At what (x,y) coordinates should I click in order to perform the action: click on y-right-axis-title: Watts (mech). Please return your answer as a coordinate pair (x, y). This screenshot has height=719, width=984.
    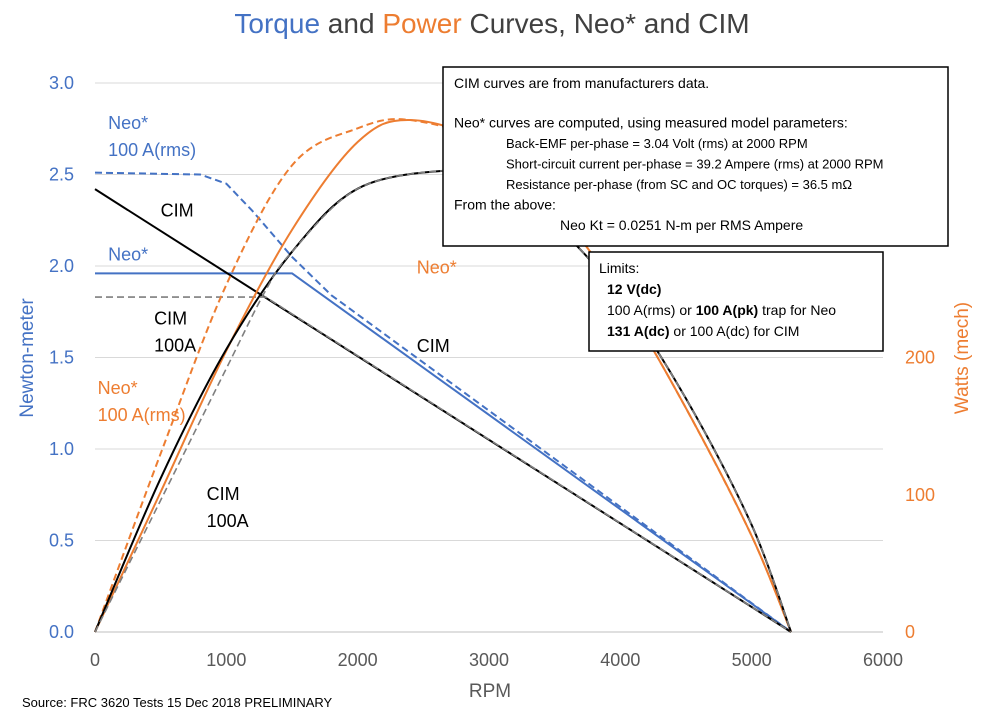
    Looking at the image, I should click on (962, 358).